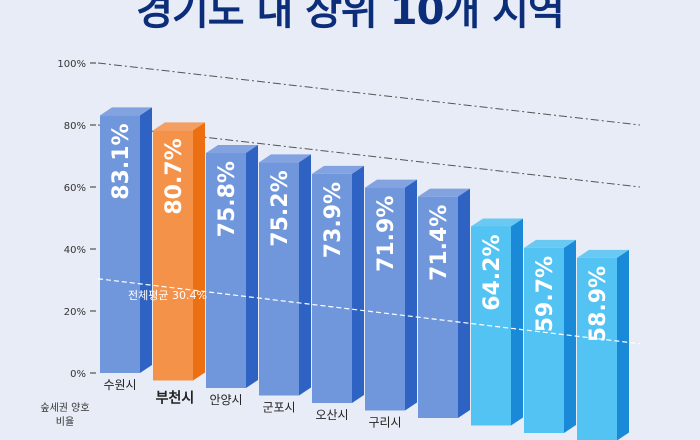 This screenshot has height=440, width=700. Describe the element at coordinates (119, 385) in the screenshot. I see `category-label: 수원시` at that location.